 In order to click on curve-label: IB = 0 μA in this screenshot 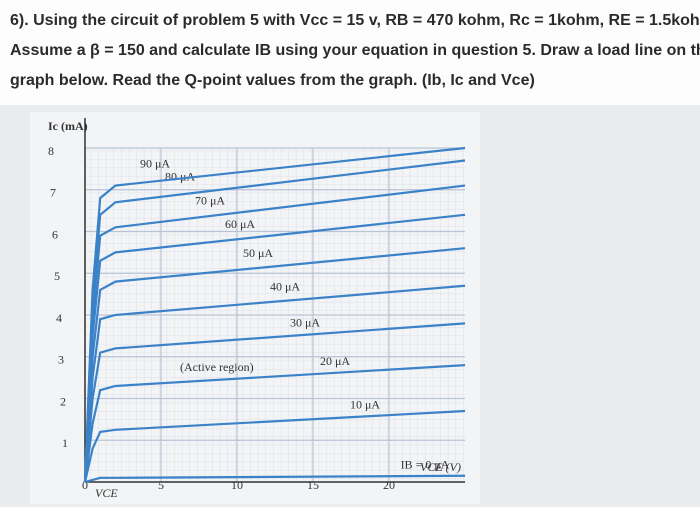, I will do `click(425, 465)`.